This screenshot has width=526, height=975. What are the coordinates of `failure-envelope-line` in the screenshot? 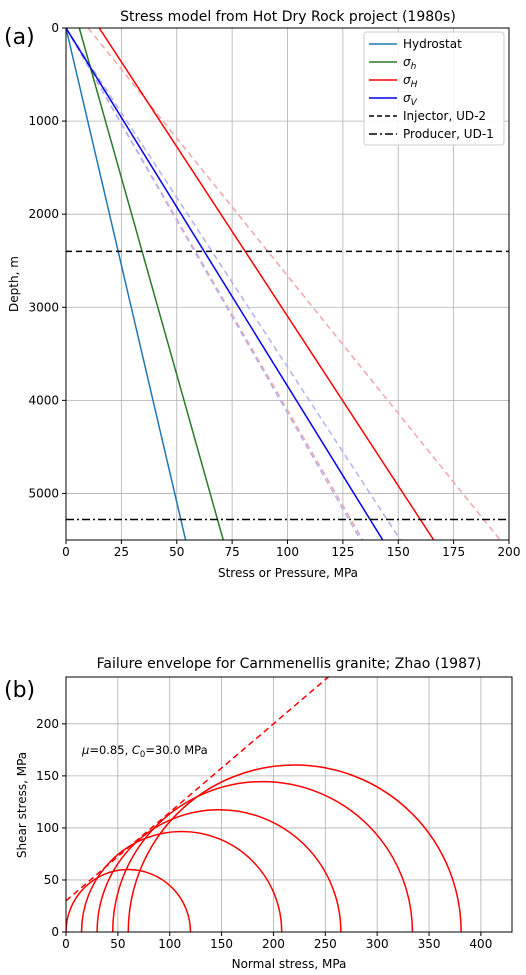 It's located at (198, 789).